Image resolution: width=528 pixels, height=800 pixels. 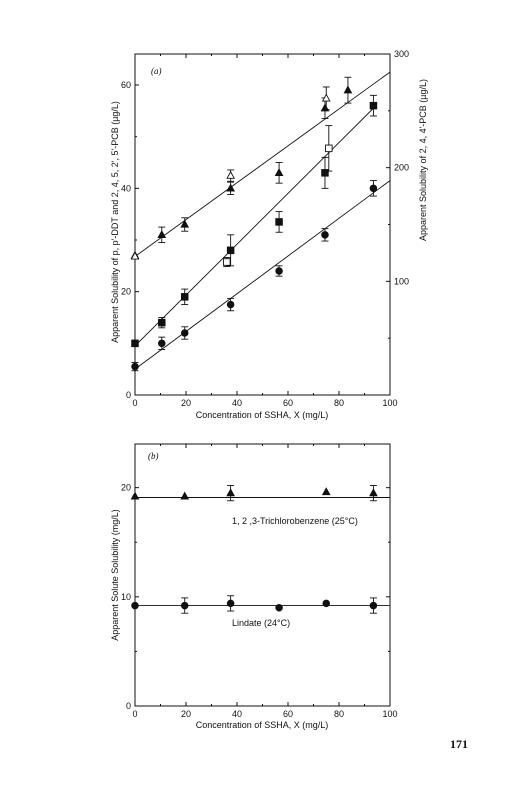 I want to click on y2-tick-label: 100, so click(x=401, y=281).